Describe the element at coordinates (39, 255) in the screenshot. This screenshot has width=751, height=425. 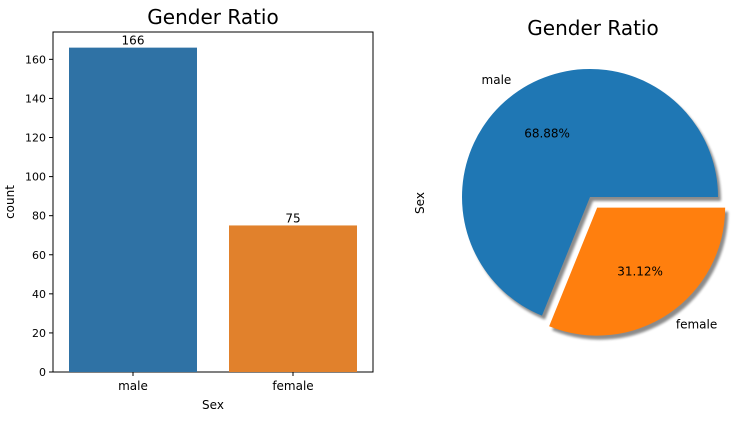
I see `bar-y-tick-label: 60` at that location.